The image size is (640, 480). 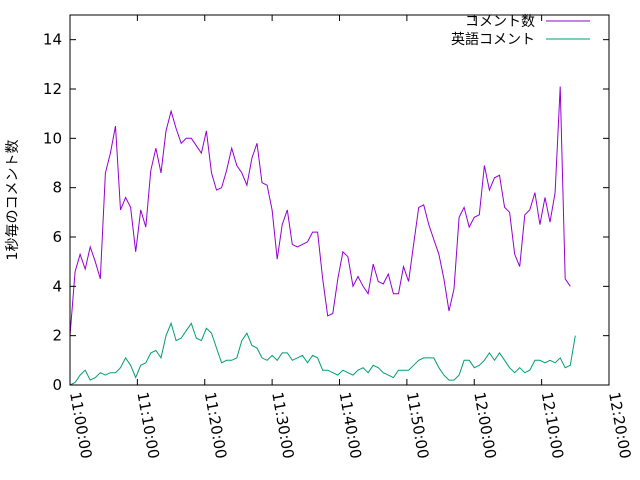 I want to click on y-tick-label: 12, so click(x=52, y=89).